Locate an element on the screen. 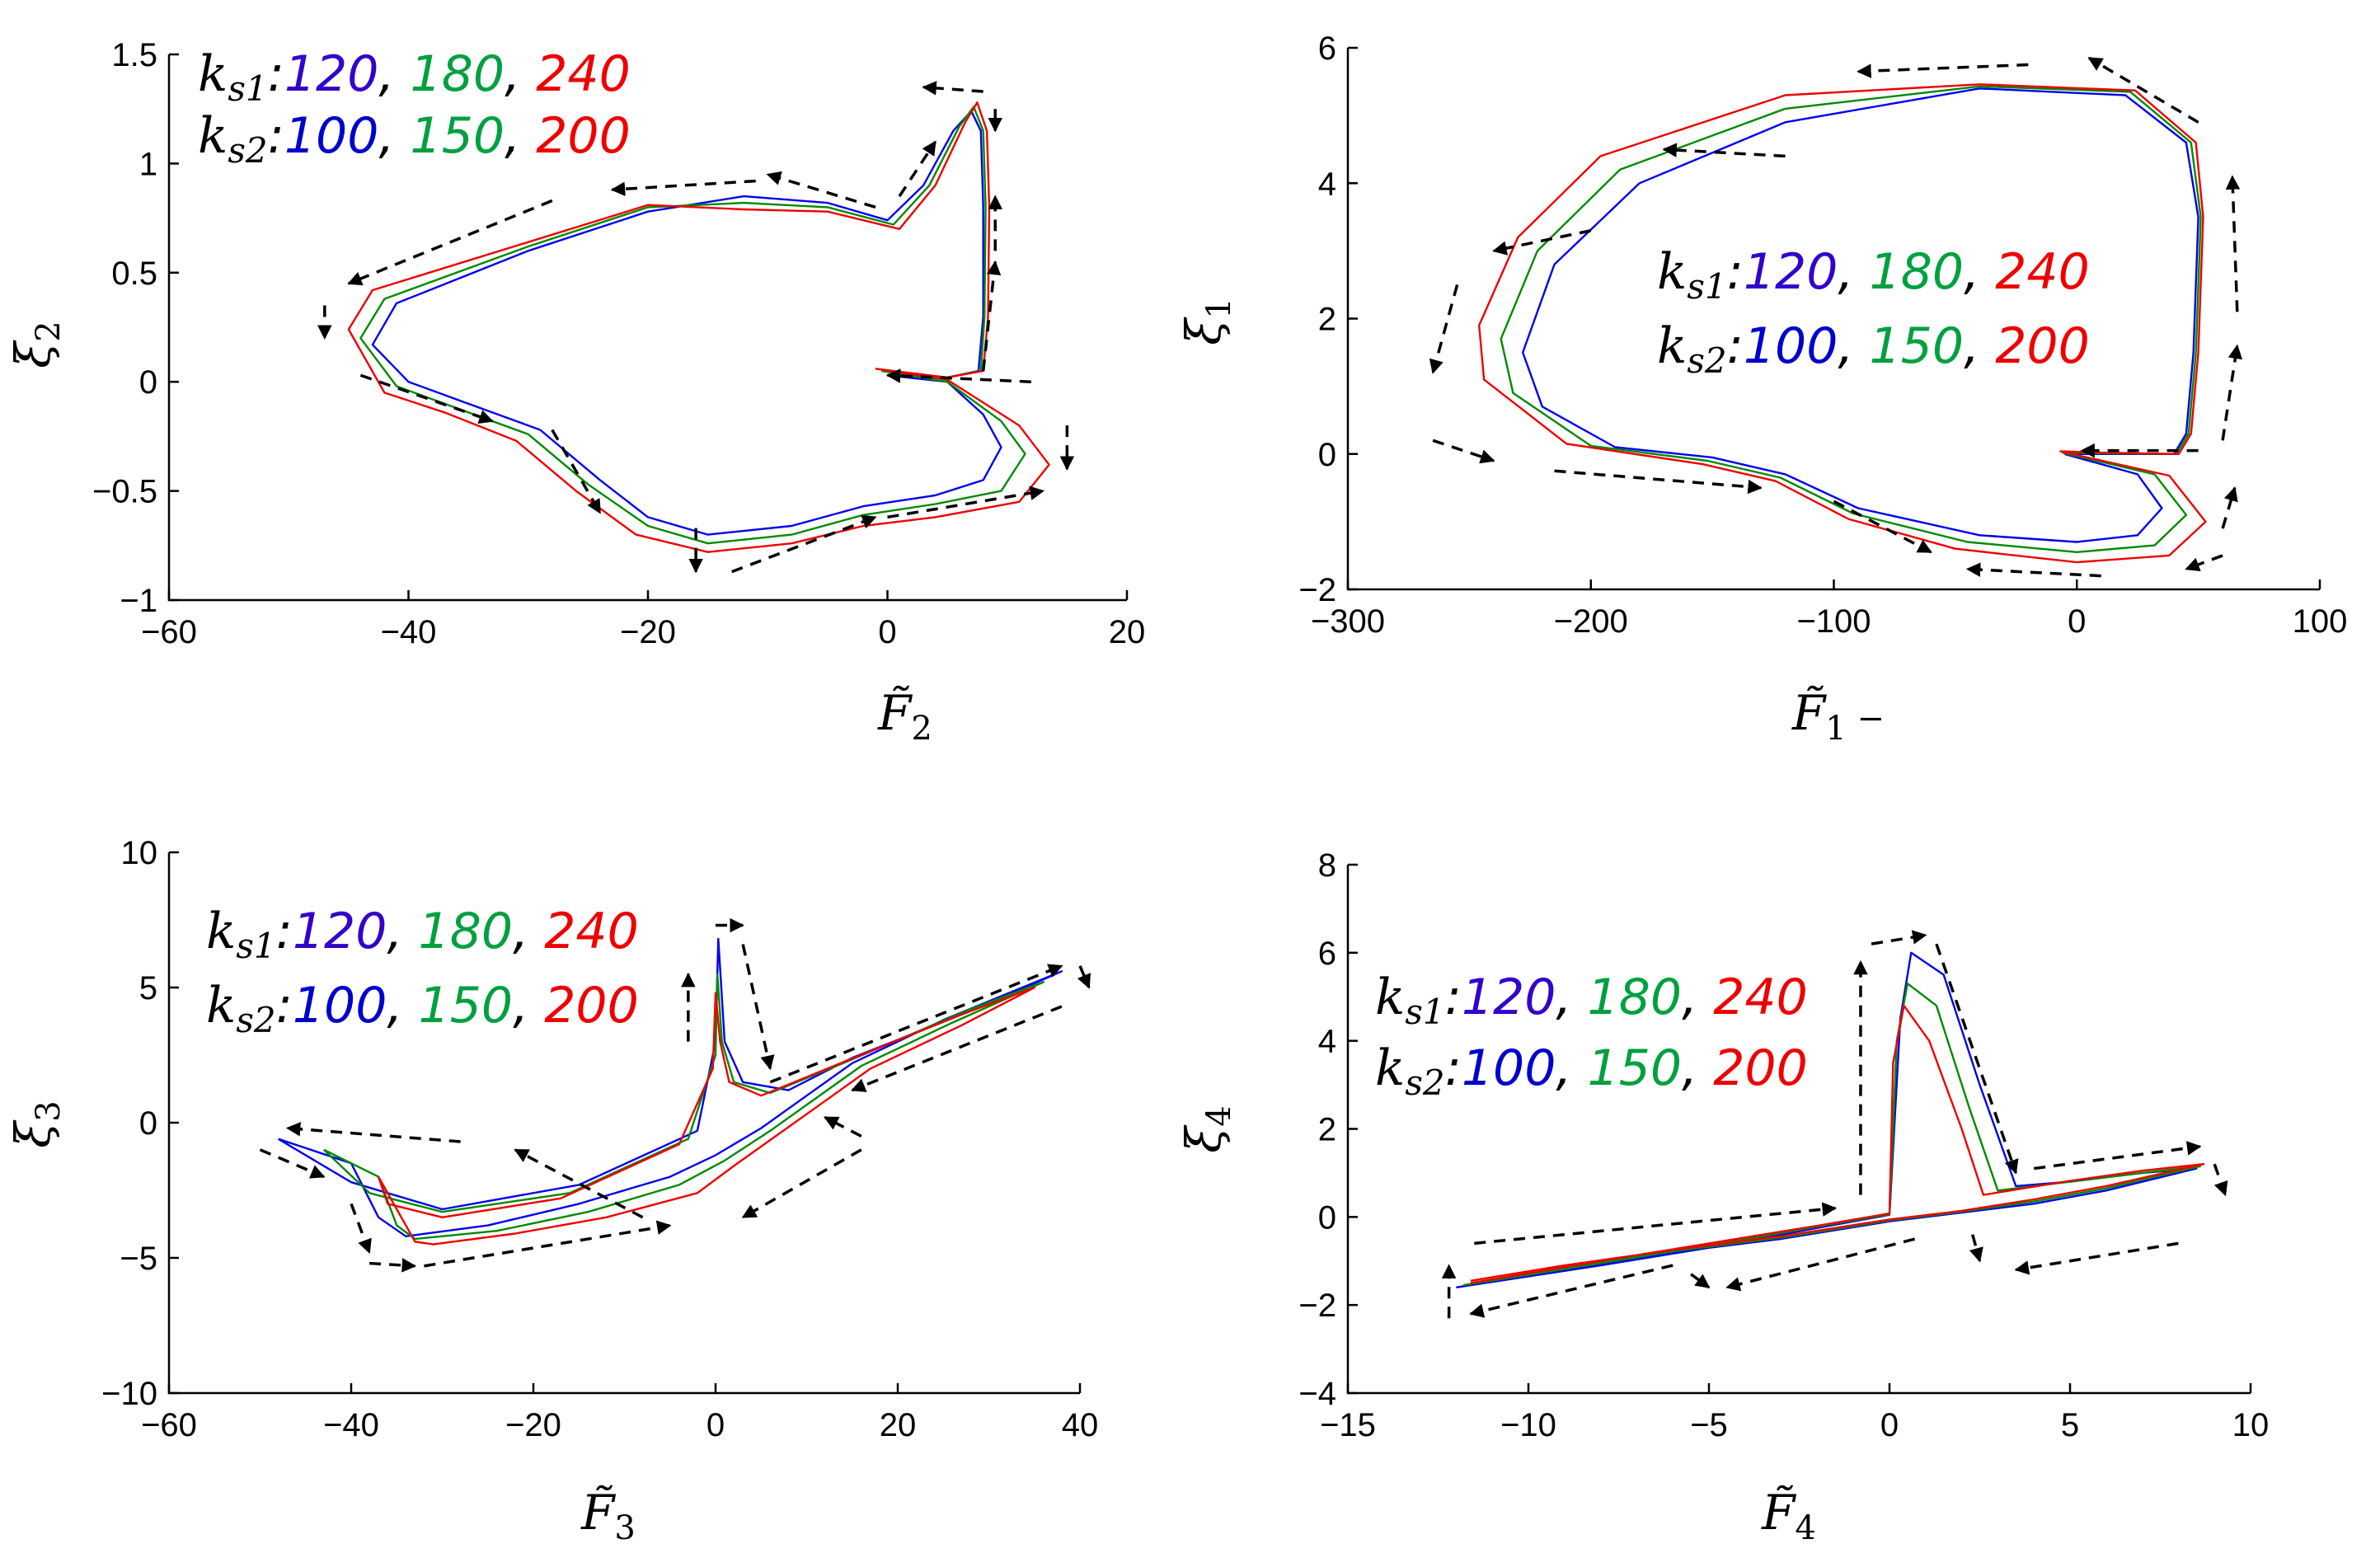  x-tick-label: 10 is located at coordinates (2251, 1425).